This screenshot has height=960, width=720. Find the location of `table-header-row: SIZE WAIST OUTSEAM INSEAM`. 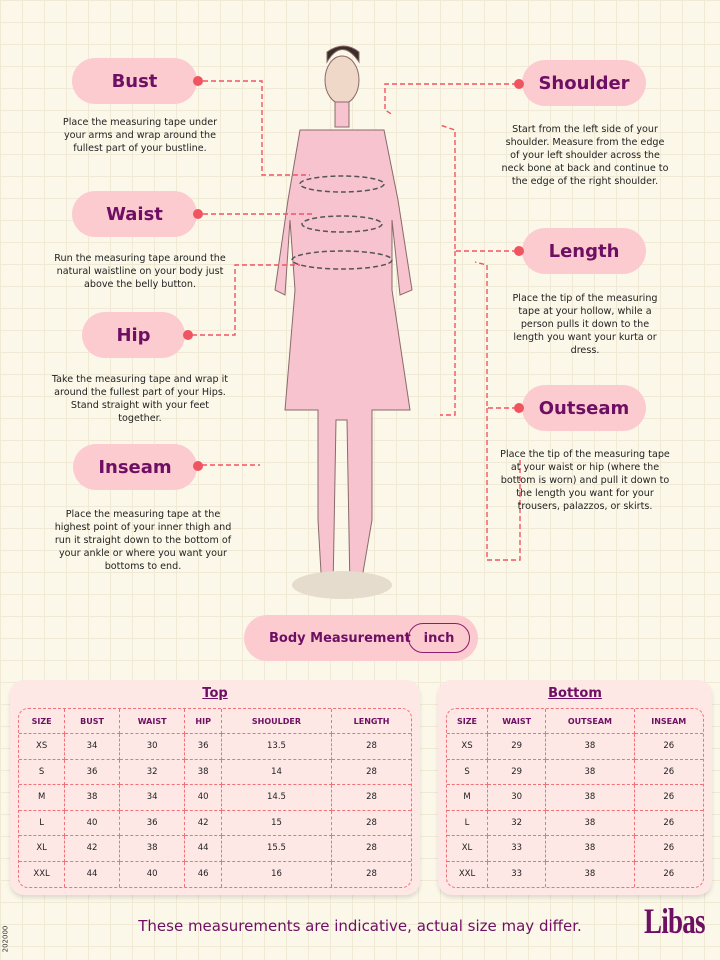

table-header-row: SIZE WAIST OUTSEAM INSEAM is located at coordinates (575, 721).